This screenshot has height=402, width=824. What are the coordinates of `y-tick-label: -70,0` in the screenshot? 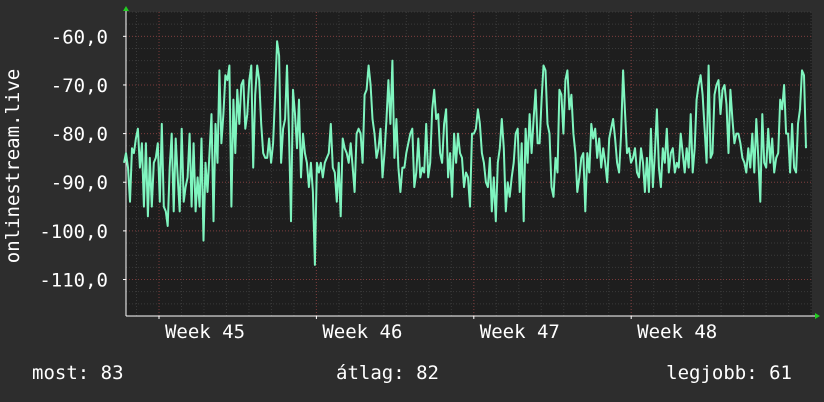 It's located at (79, 86).